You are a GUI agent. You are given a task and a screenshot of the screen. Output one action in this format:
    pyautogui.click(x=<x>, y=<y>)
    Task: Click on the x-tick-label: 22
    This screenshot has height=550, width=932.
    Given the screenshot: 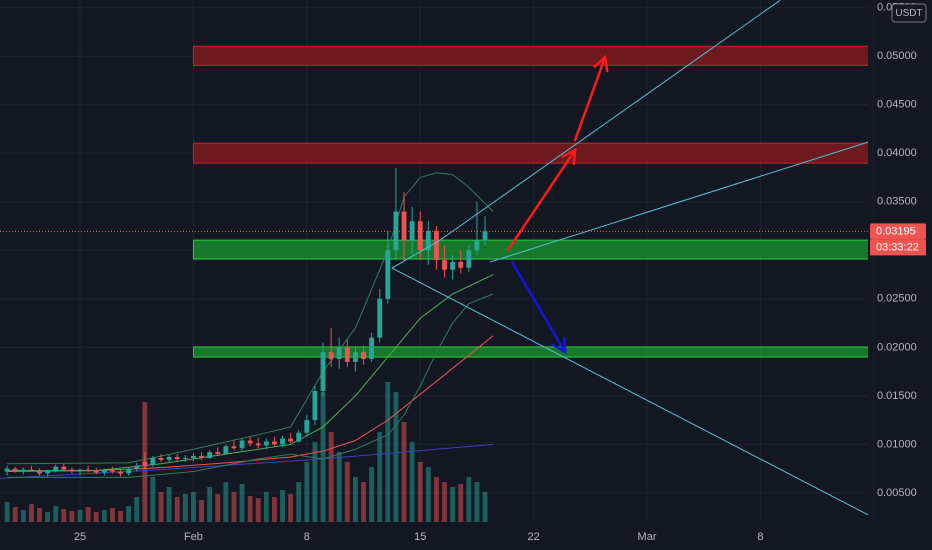 What is the action you would take?
    pyautogui.click(x=534, y=537)
    